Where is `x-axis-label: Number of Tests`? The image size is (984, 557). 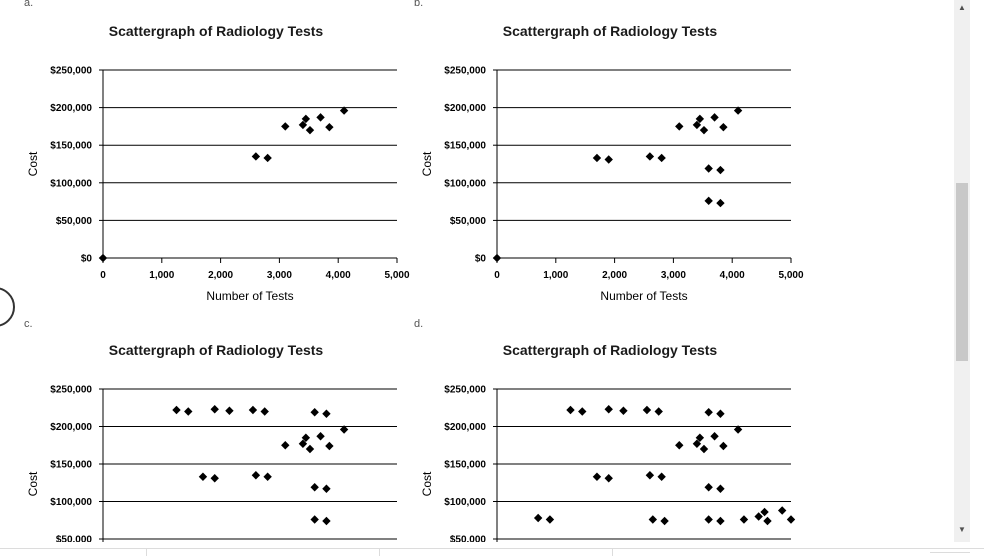
x-axis-label: Number of Tests is located at coordinates (643, 296).